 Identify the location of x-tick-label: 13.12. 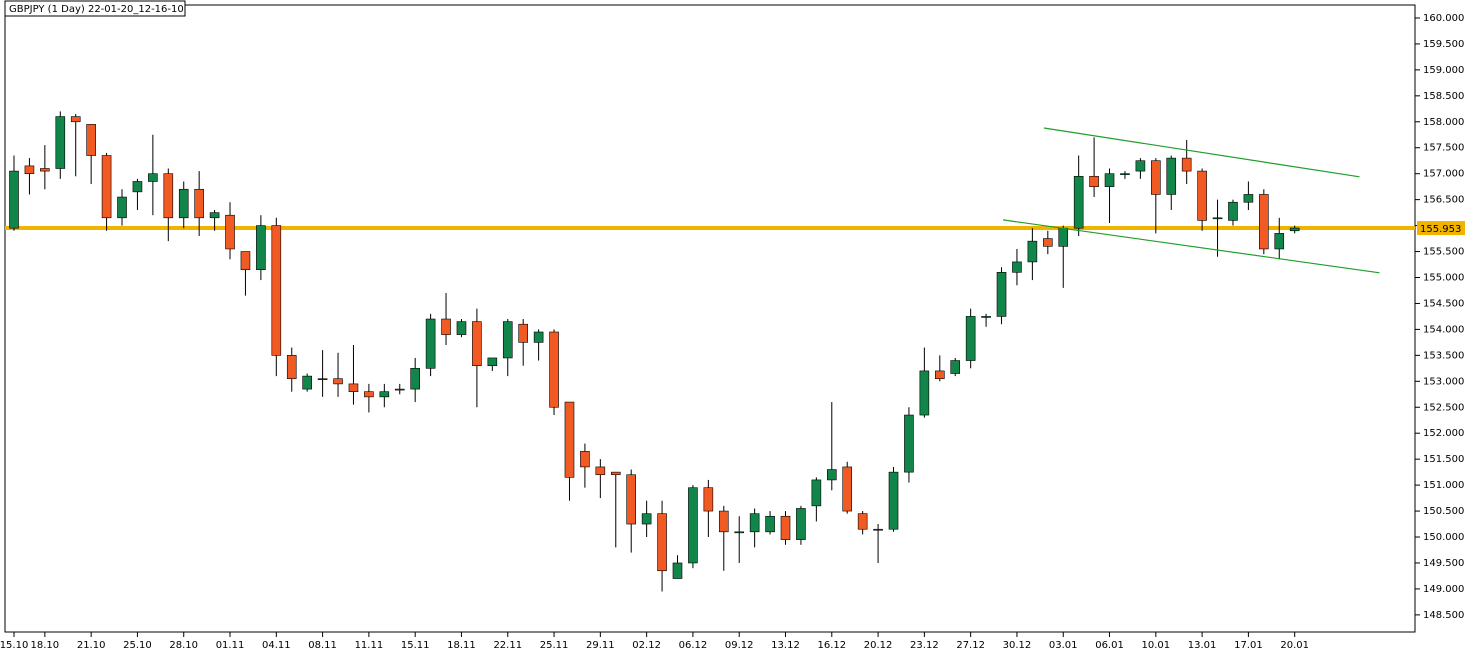
(785, 645).